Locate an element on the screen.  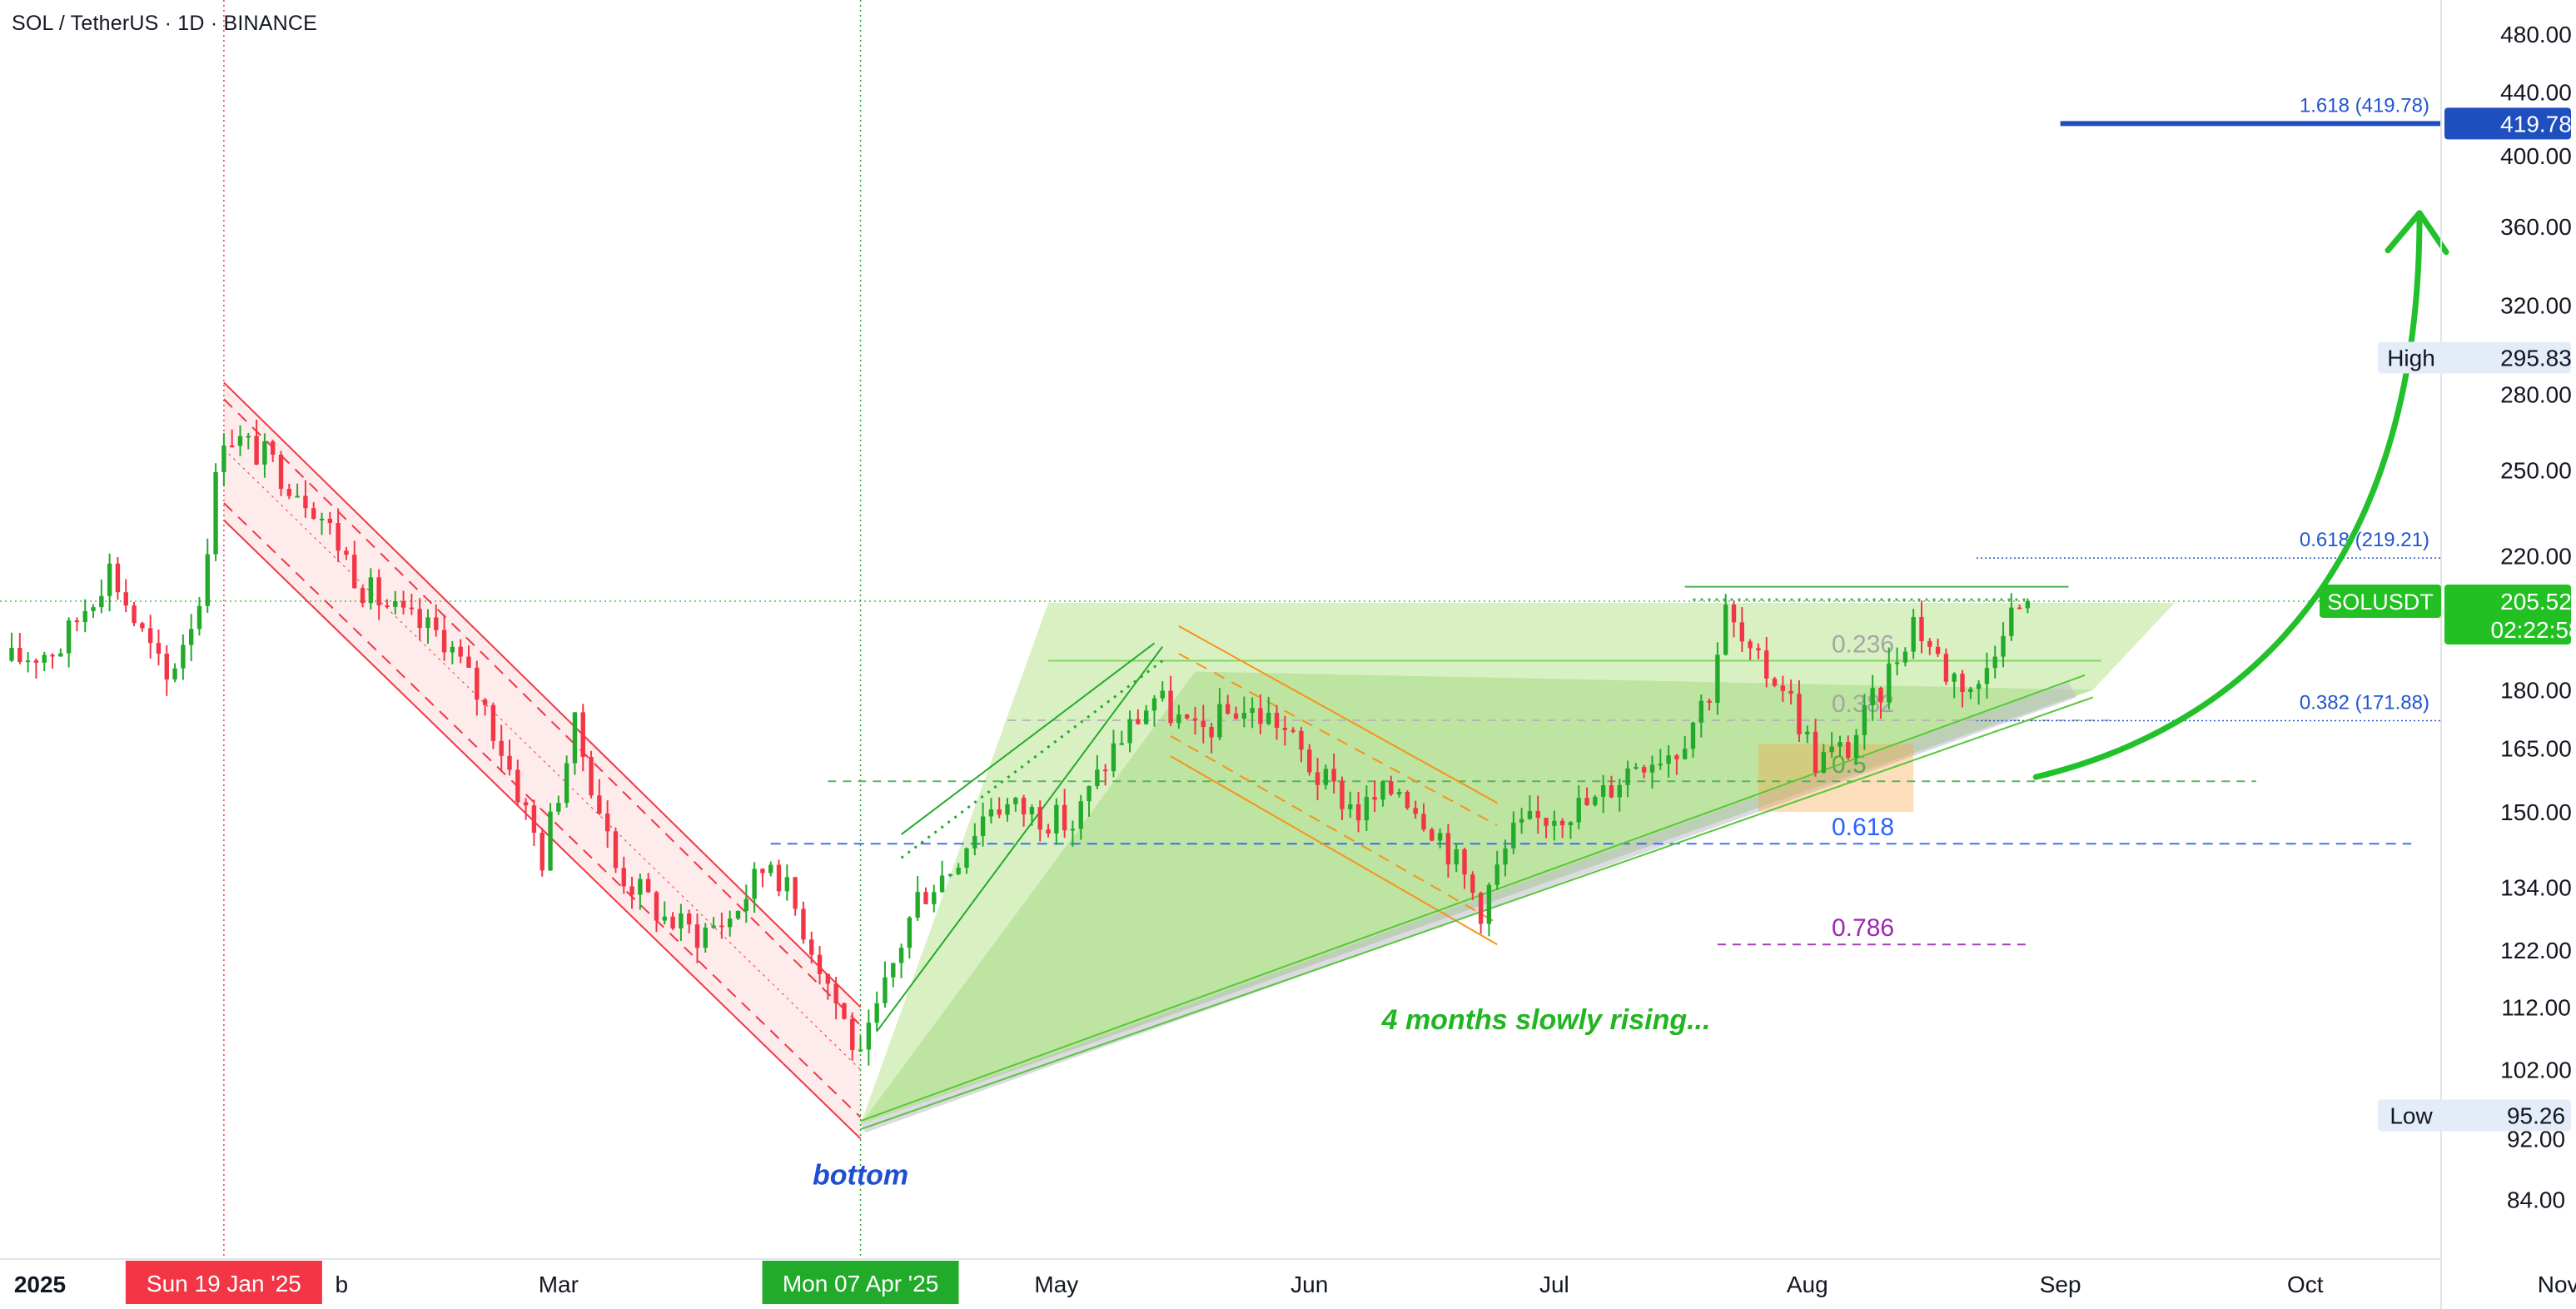
price-tick-5: 280.00 is located at coordinates (2536, 395).